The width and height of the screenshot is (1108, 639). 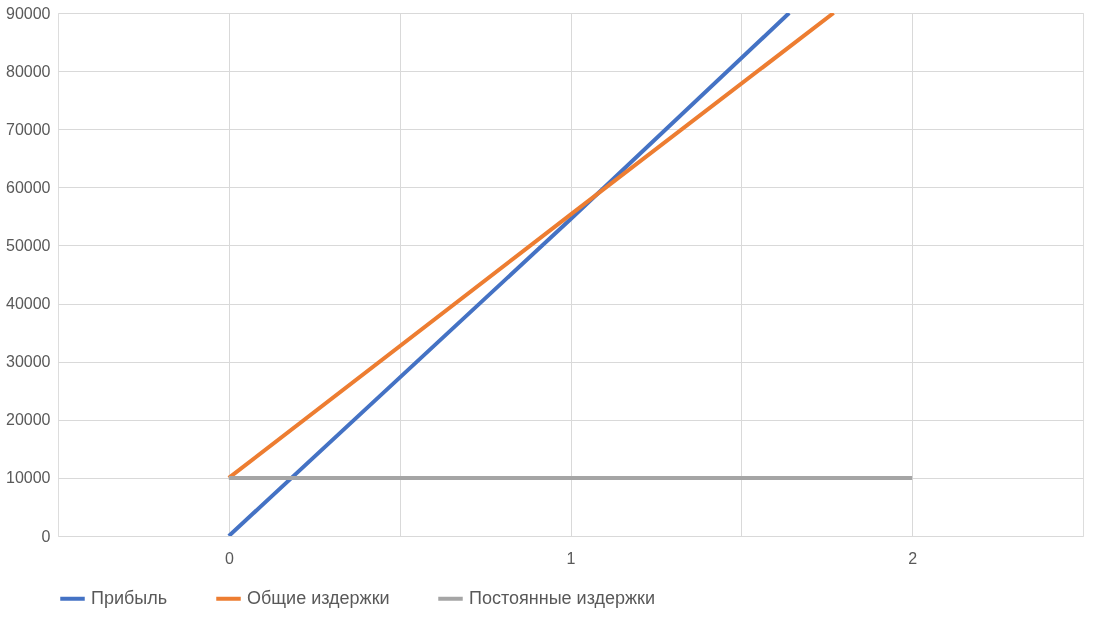 What do you see at coordinates (28, 304) in the screenshot?
I see `y-tick-label: 40000` at bounding box center [28, 304].